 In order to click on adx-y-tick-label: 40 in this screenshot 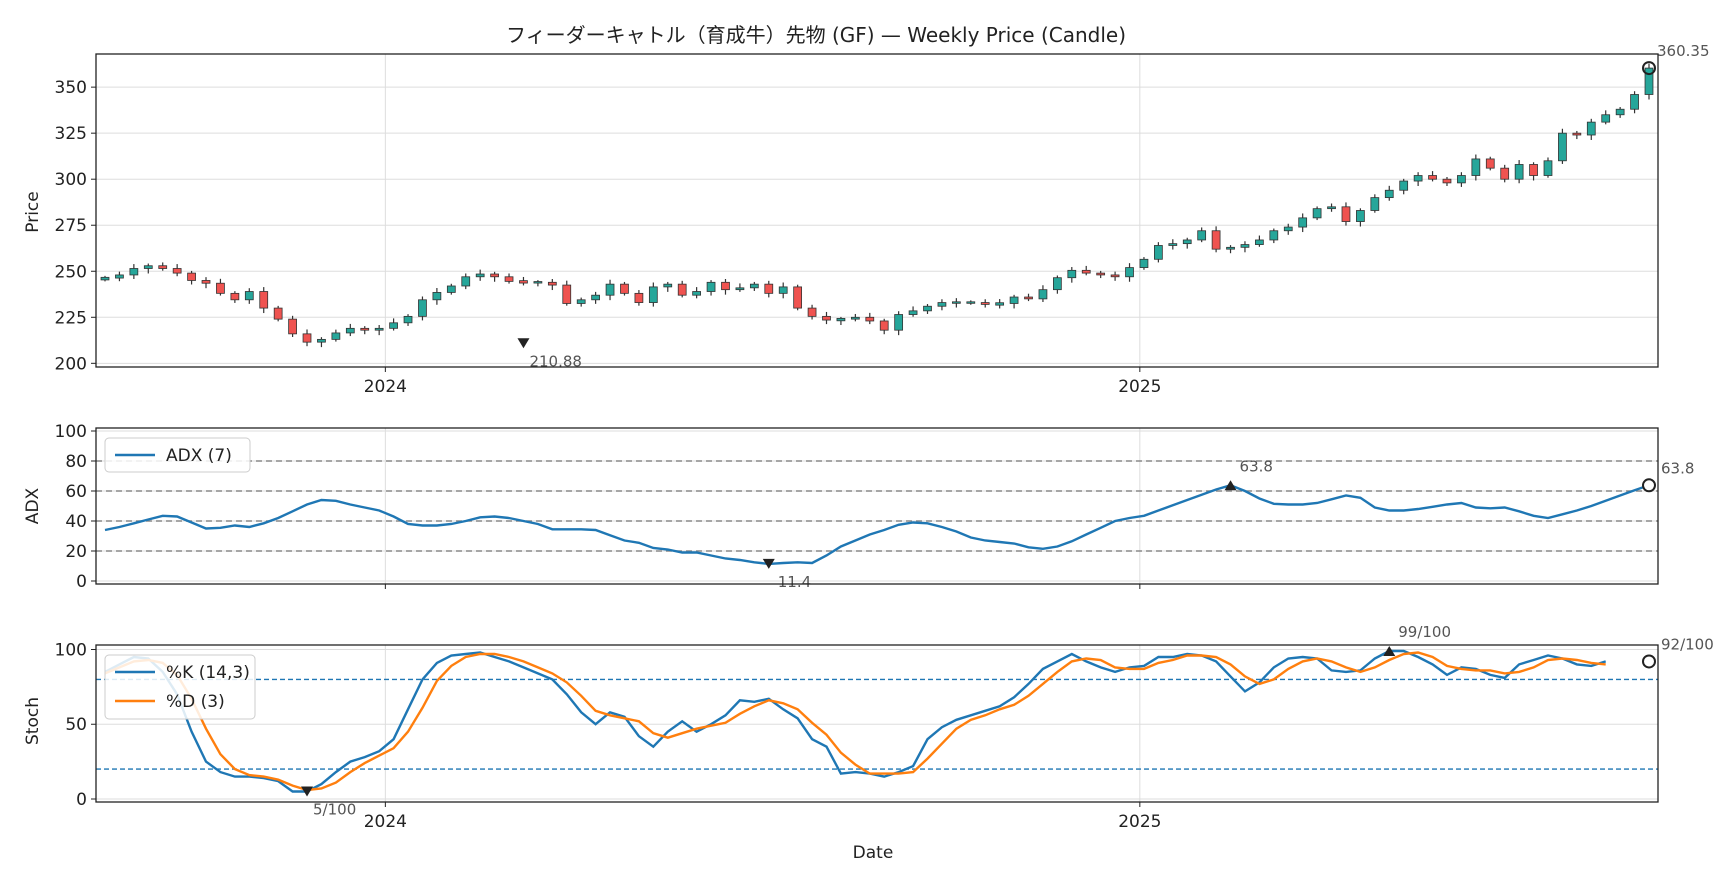, I will do `click(76, 522)`.